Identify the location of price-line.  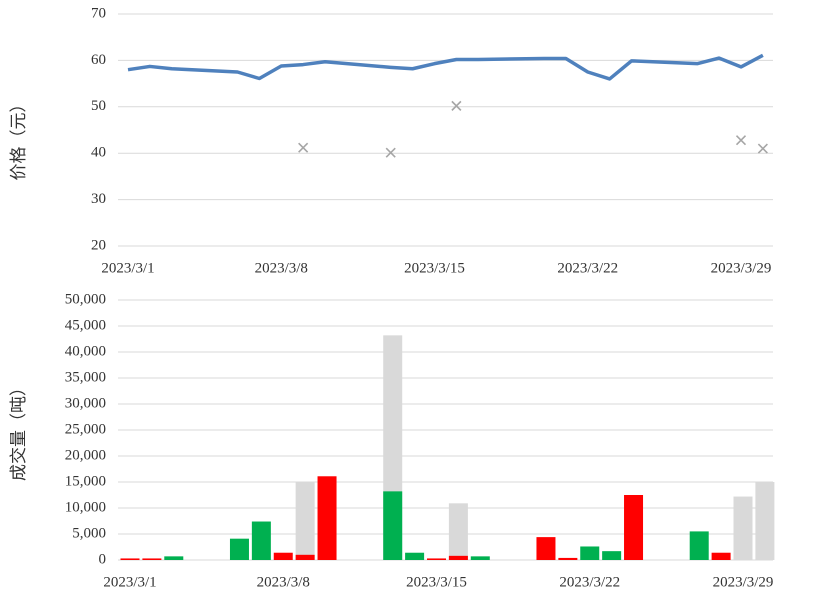
(445, 67).